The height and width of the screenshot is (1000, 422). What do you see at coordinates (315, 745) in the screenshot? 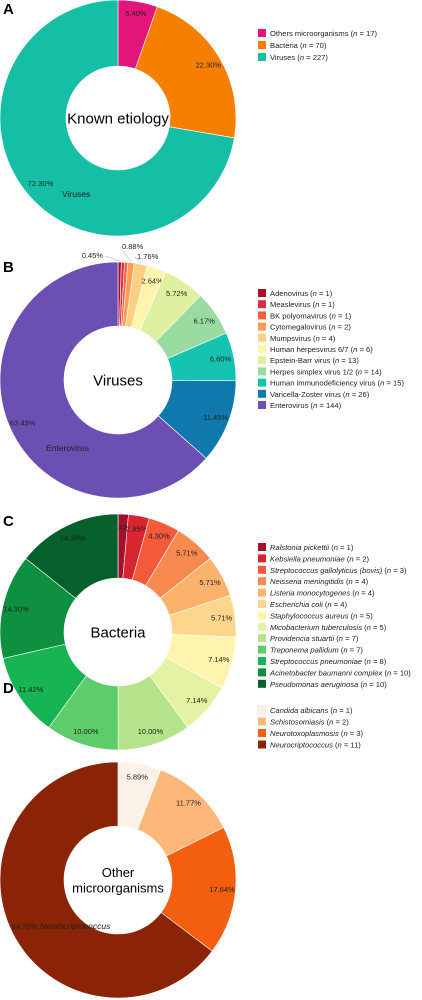
I see `legend-entry: Neurocriptococcus (n = 11)` at bounding box center [315, 745].